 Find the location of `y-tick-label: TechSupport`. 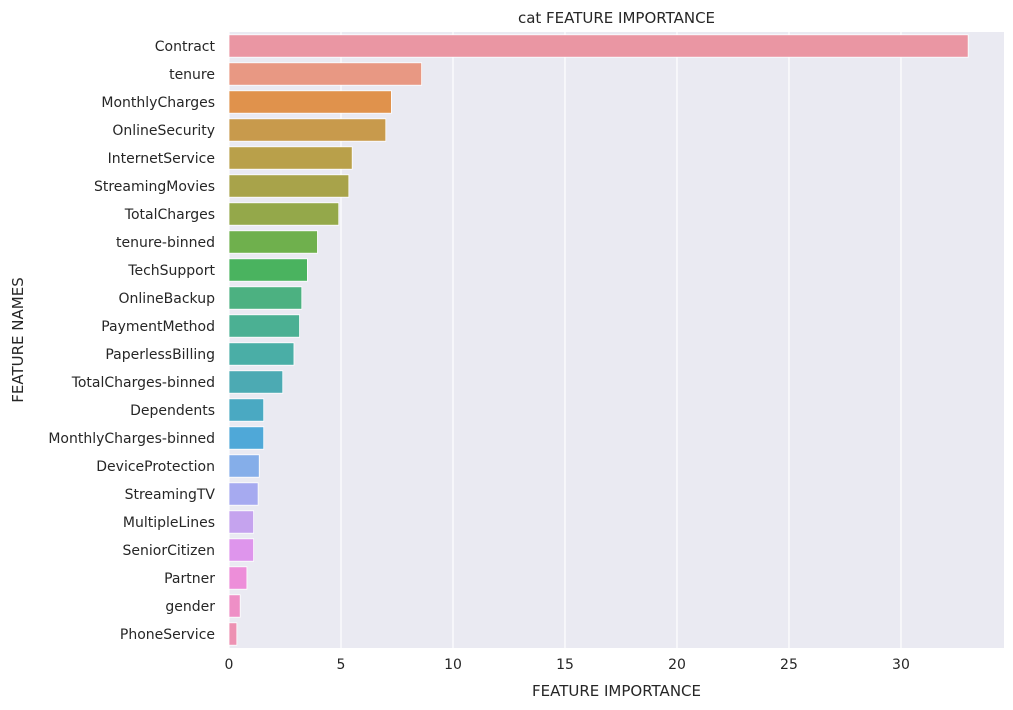

y-tick-label: TechSupport is located at coordinates (171, 271).